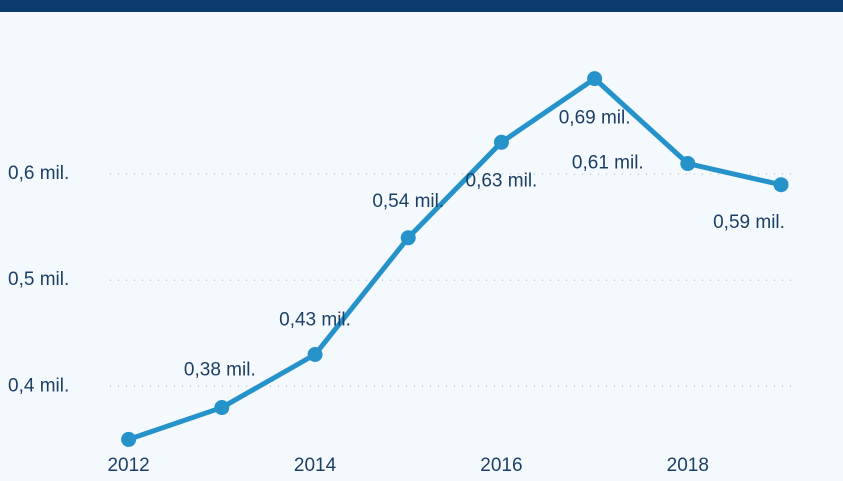 This screenshot has width=843, height=481. What do you see at coordinates (595, 118) in the screenshot?
I see `data-label: 0,69 mil.` at bounding box center [595, 118].